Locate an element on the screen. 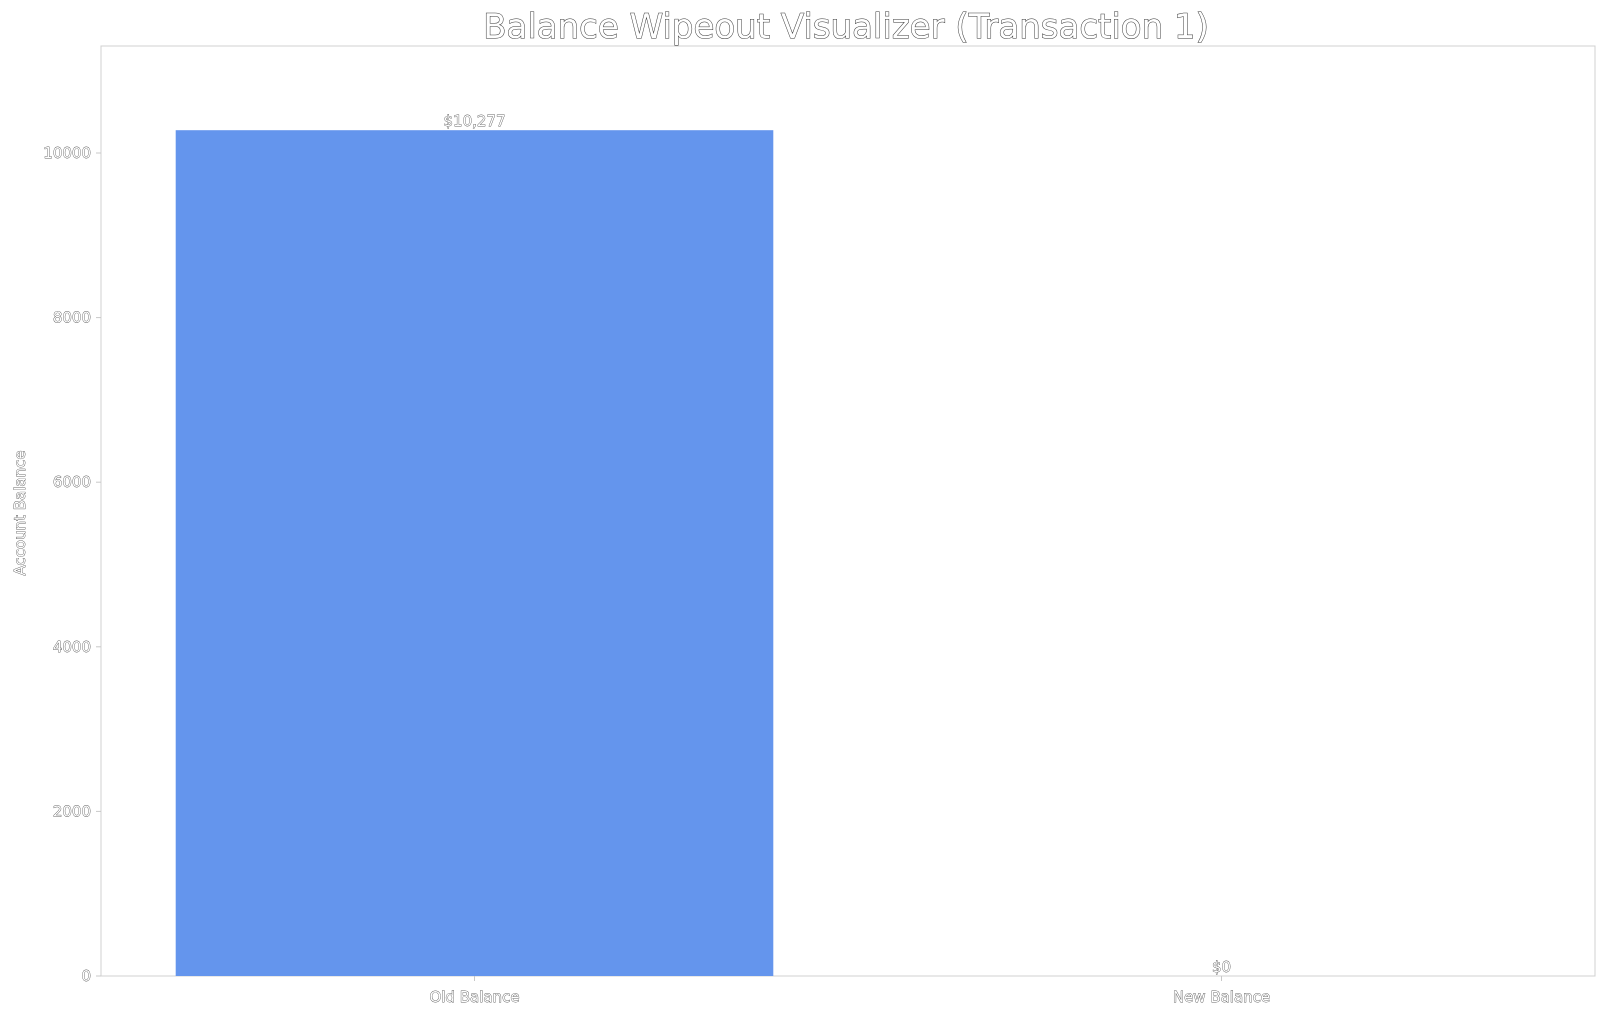 Image resolution: width=1600 pixels, height=1013 pixels. x-tick-label: New Balance is located at coordinates (1221, 997).